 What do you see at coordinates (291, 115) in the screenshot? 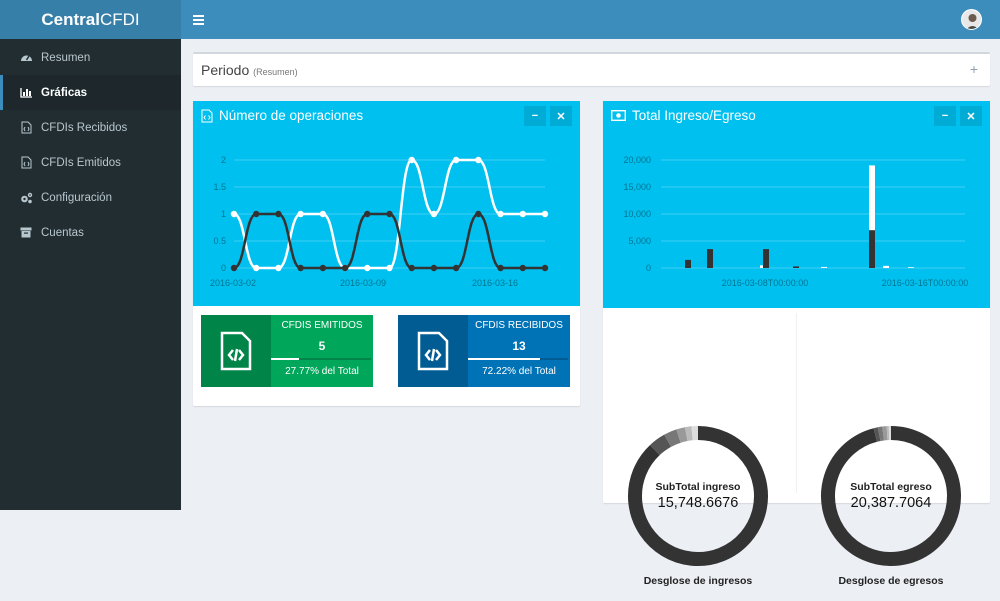
I see `operaciones-title-text: Número de operaciones` at bounding box center [291, 115].